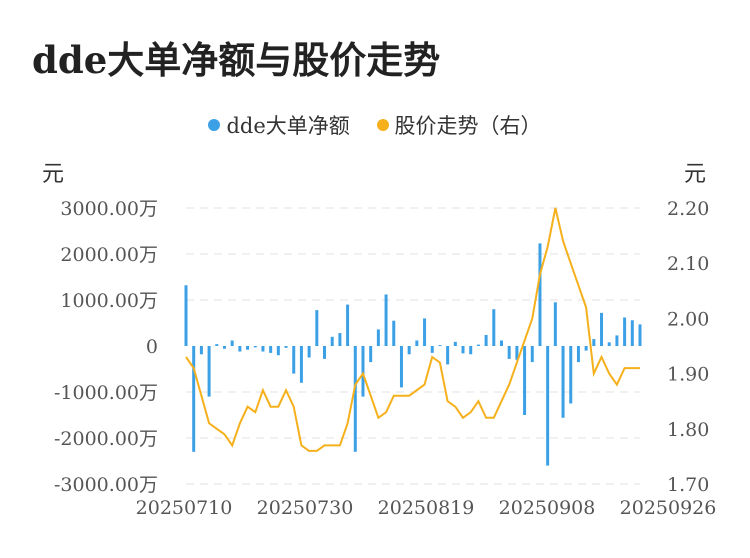 The height and width of the screenshot is (558, 750). Describe the element at coordinates (106, 485) in the screenshot. I see `y-left-tick-label: -3000.00万` at that location.